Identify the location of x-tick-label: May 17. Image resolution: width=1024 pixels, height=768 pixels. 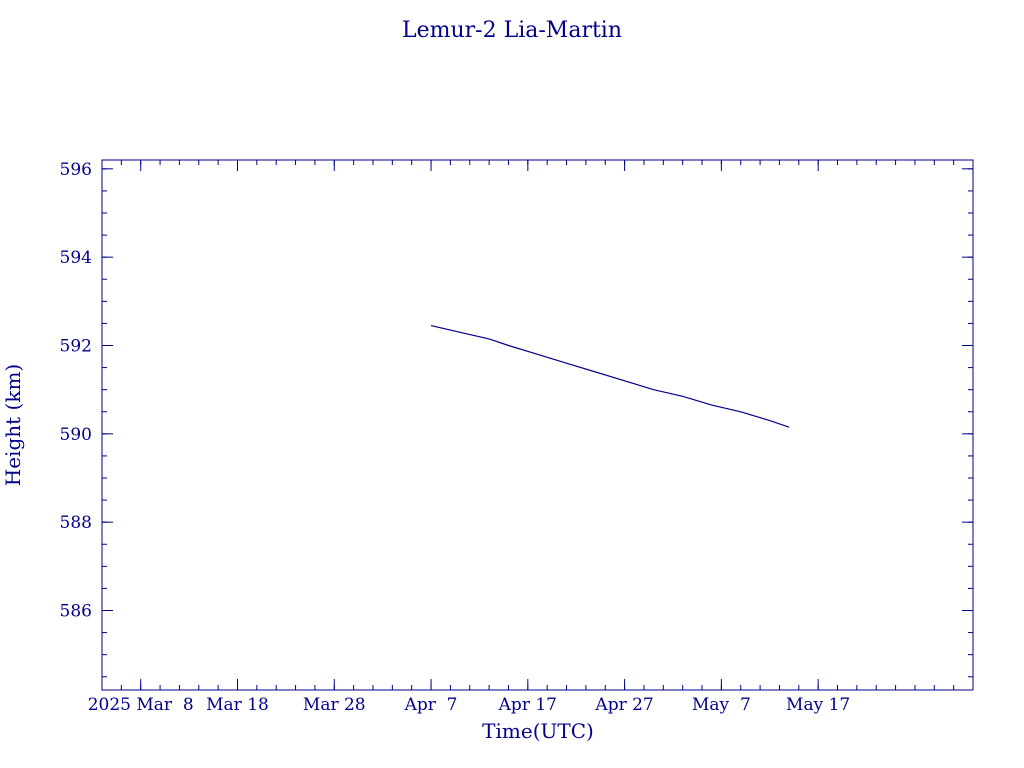
(818, 705).